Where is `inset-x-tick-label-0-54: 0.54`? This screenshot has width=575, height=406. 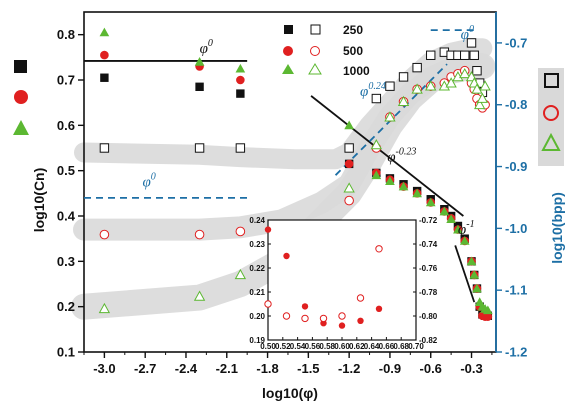
inset-x-tick-label-0-54: 0.54 is located at coordinates (298, 346).